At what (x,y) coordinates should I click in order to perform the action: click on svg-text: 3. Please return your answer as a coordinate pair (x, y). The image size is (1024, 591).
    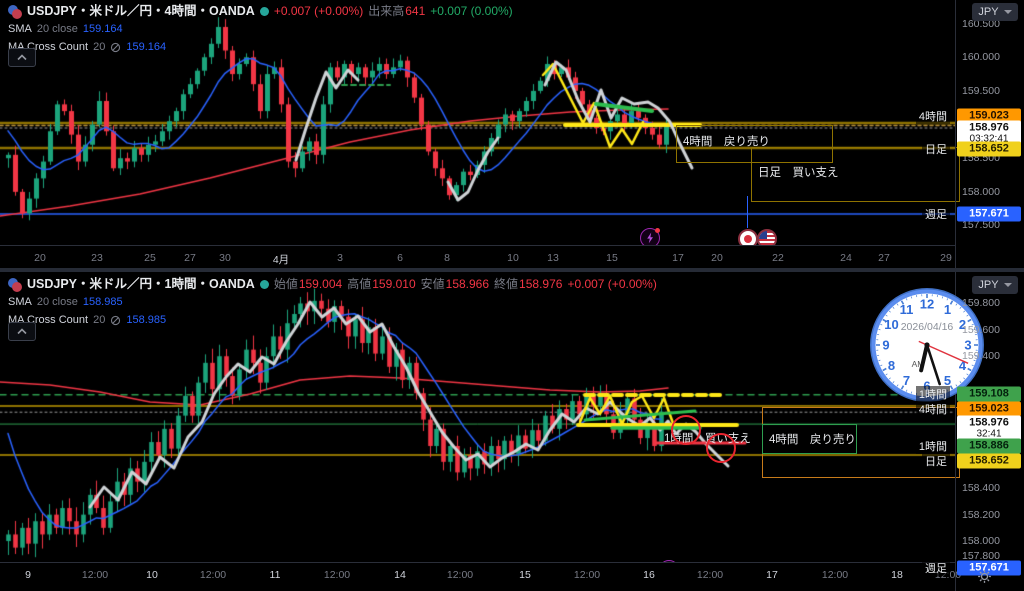
    Looking at the image, I should click on (967, 345).